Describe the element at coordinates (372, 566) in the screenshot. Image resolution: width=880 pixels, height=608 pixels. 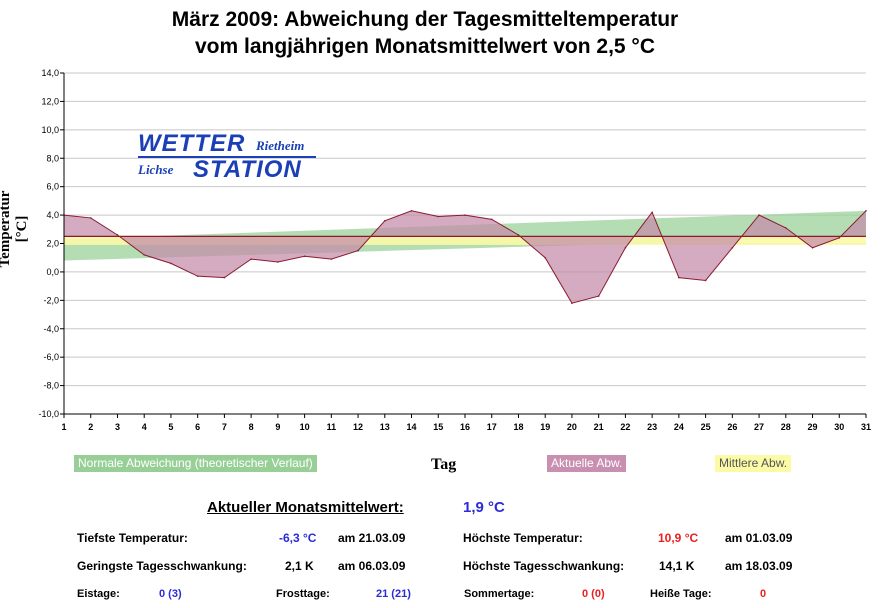
I see `min-range-date: am 06.03.09` at that location.